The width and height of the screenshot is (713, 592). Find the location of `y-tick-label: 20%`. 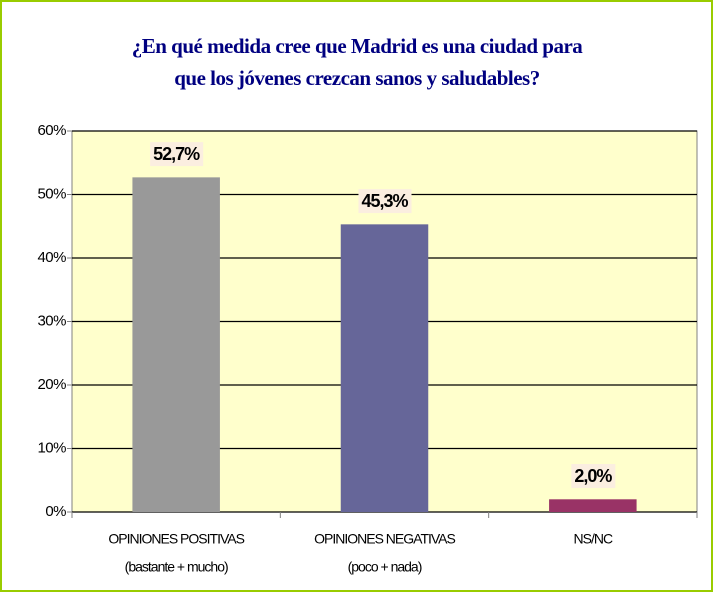

y-tick-label: 20% is located at coordinates (51, 384).